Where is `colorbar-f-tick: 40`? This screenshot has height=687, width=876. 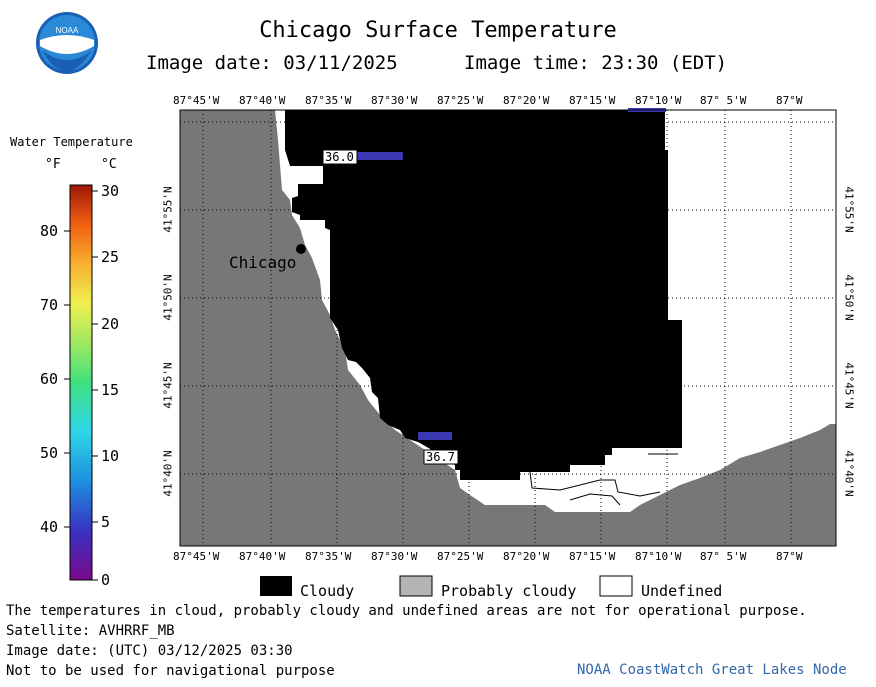 colorbar-f-tick: 40 is located at coordinates (49, 527).